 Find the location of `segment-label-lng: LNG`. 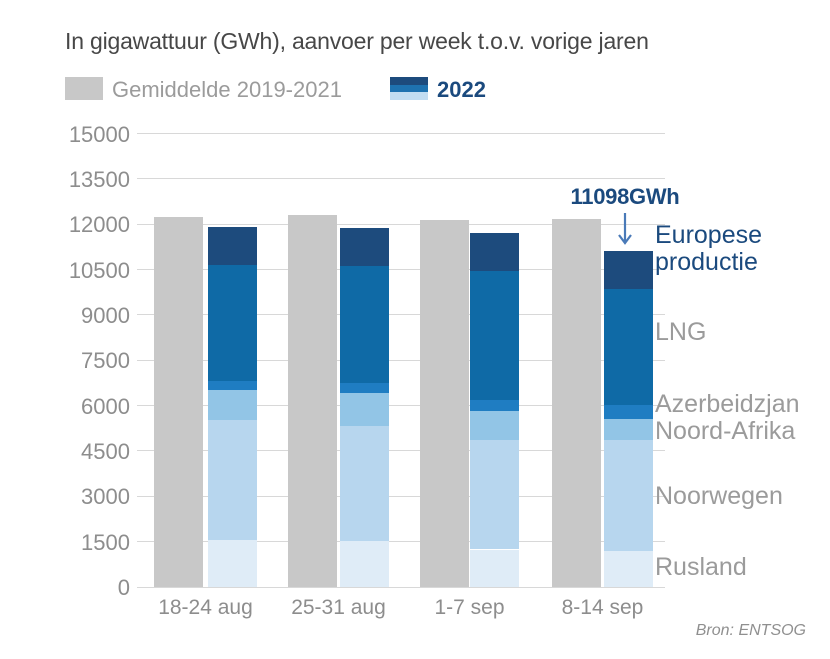

segment-label-lng: LNG is located at coordinates (681, 332).